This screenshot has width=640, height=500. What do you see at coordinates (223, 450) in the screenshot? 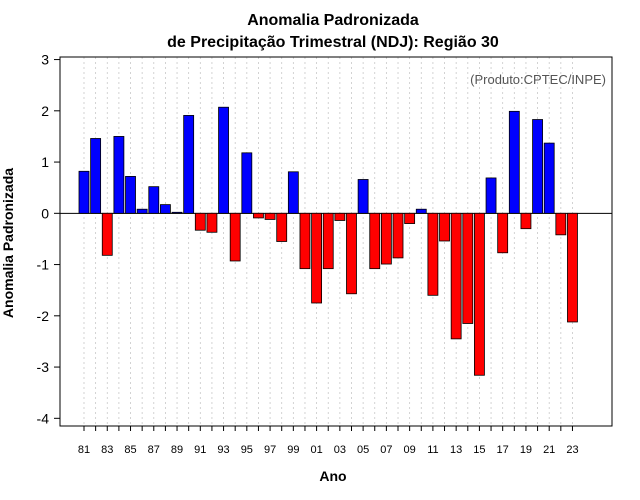
I see `x-tick-label: 93` at bounding box center [223, 450].